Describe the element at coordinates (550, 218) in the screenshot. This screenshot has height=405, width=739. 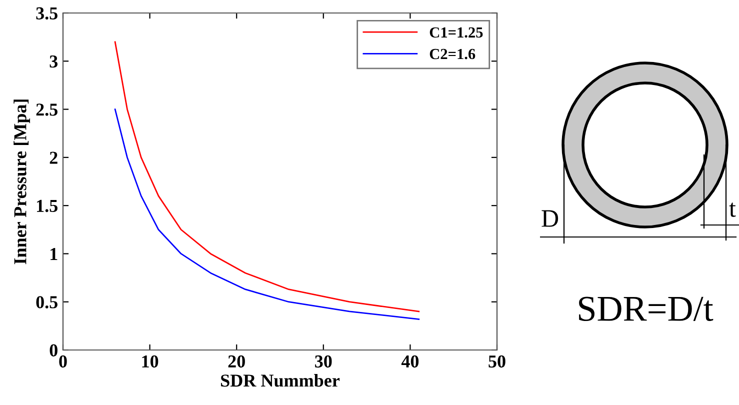
I see `text: D` at that location.